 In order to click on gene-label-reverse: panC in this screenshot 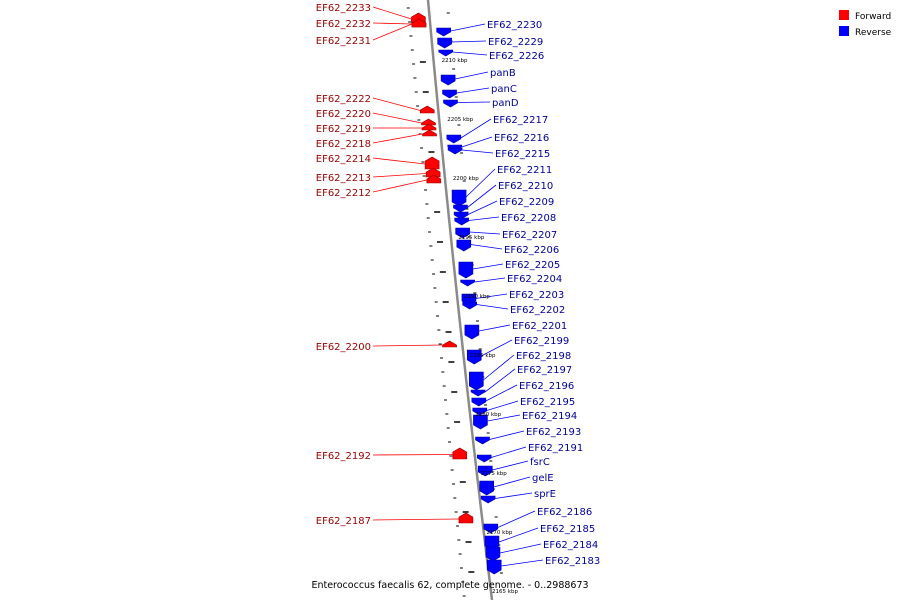, I will do `click(504, 89)`.